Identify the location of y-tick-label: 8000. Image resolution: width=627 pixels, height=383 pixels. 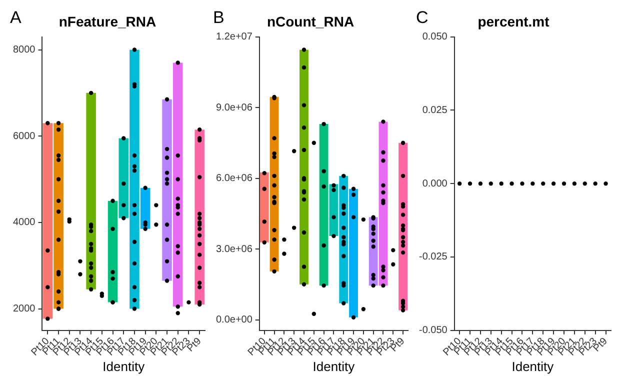
(24, 50).